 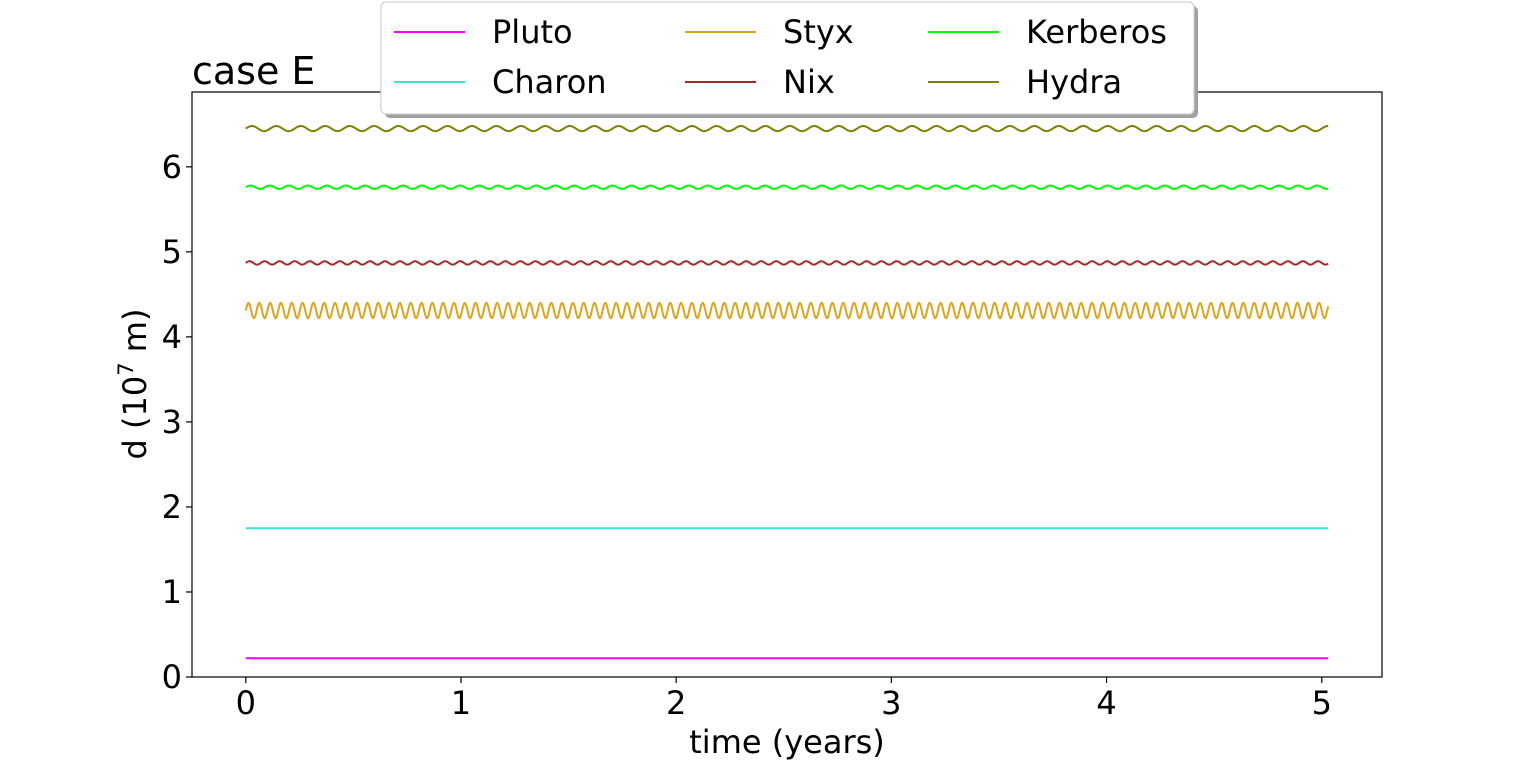 What do you see at coordinates (172, 337) in the screenshot?
I see `y-tick-label: 4` at bounding box center [172, 337].